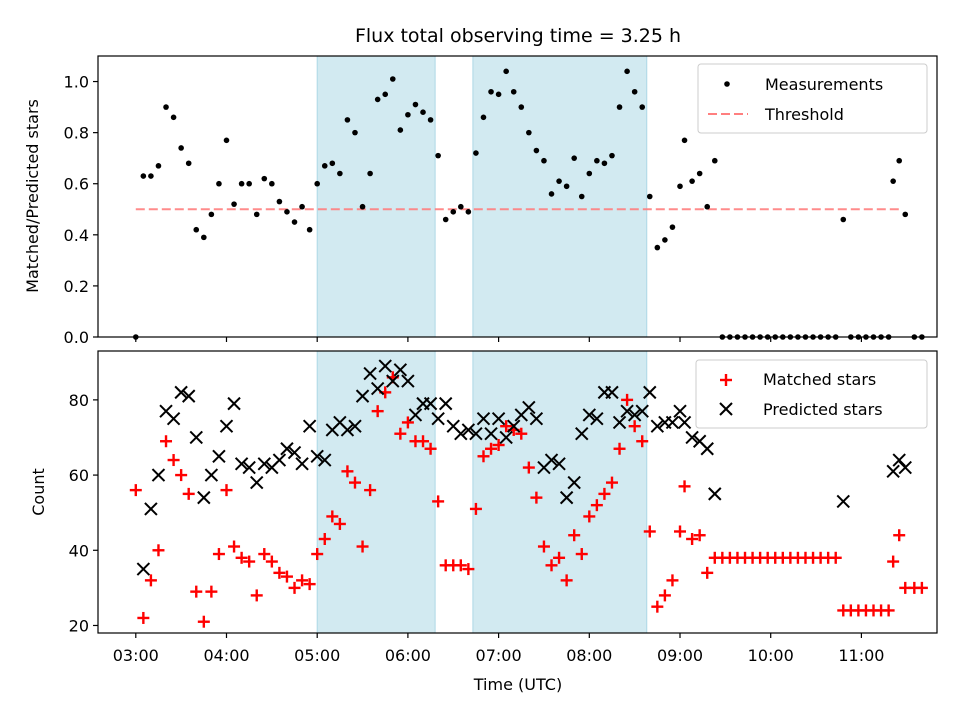 The width and height of the screenshot is (960, 720). I want to click on legend-predicted-marker, so click(726, 409).